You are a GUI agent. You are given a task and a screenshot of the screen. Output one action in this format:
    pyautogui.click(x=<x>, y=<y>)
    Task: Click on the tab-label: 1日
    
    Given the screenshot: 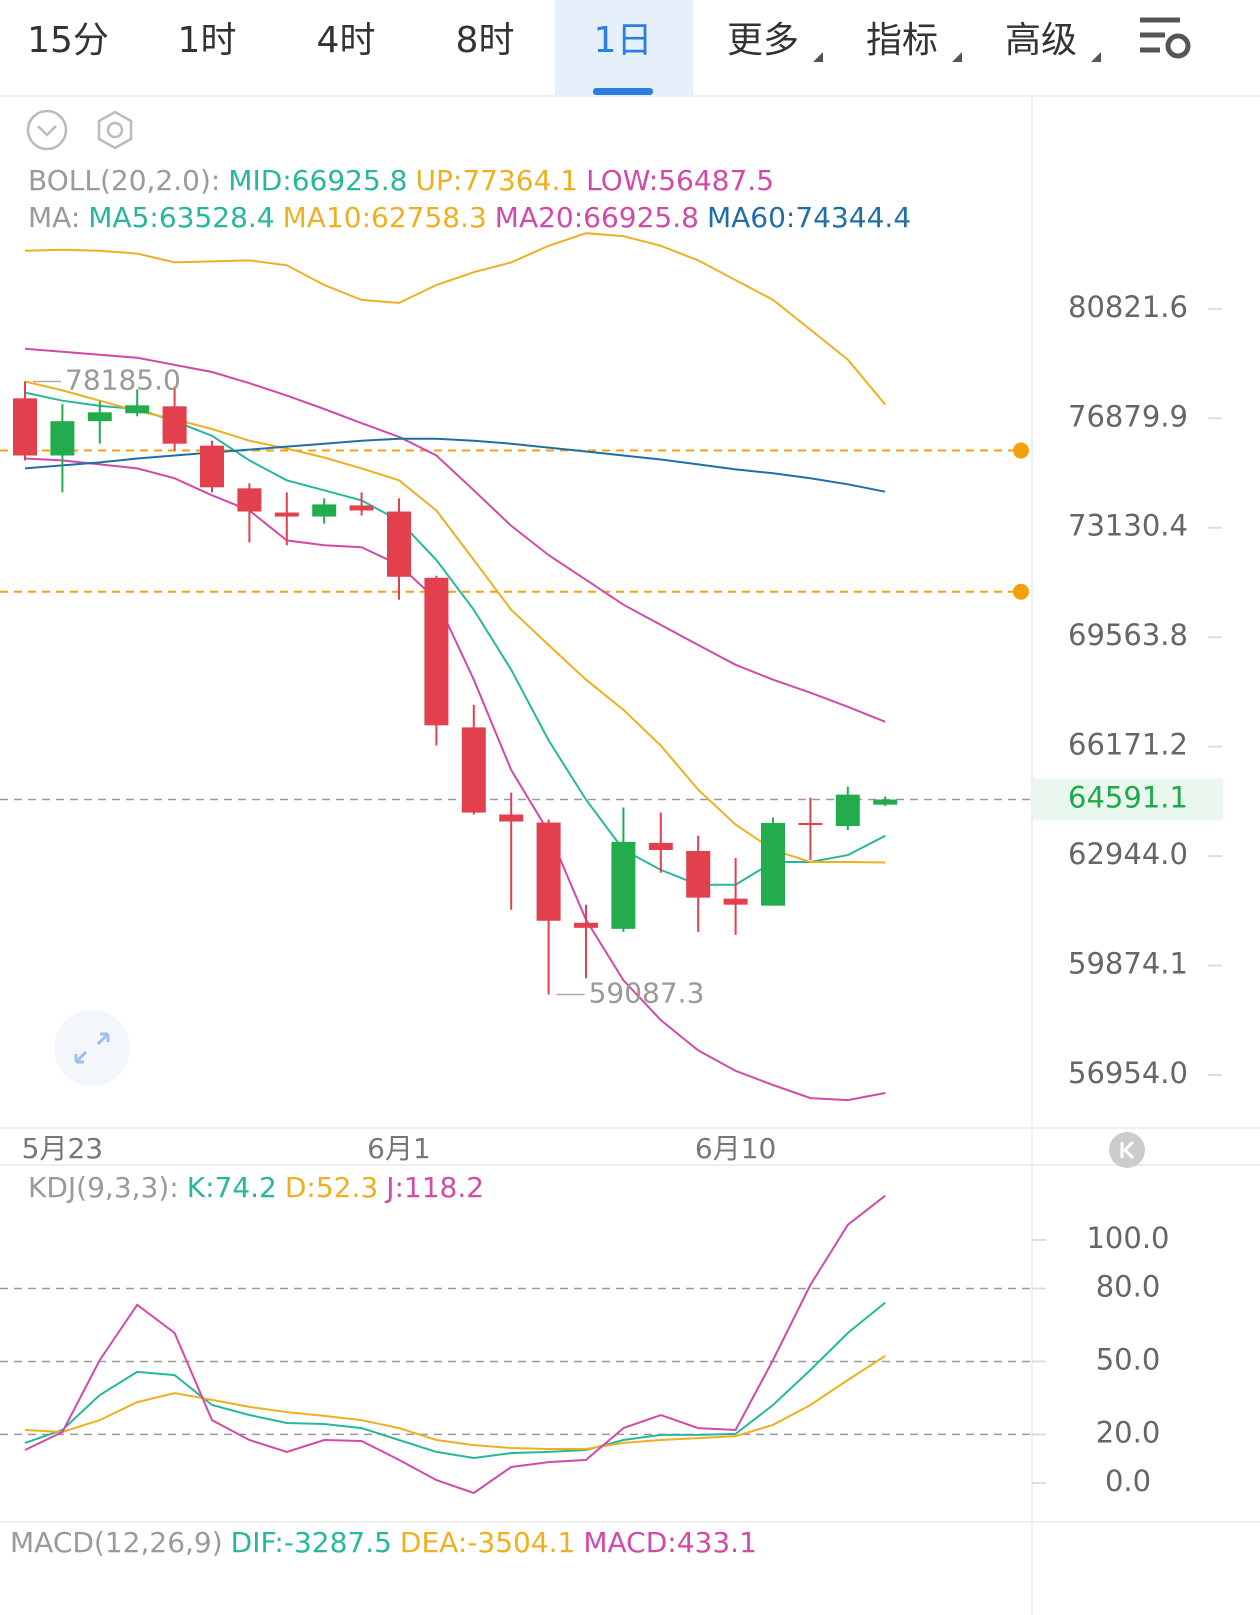 What is the action you would take?
    pyautogui.click(x=623, y=40)
    